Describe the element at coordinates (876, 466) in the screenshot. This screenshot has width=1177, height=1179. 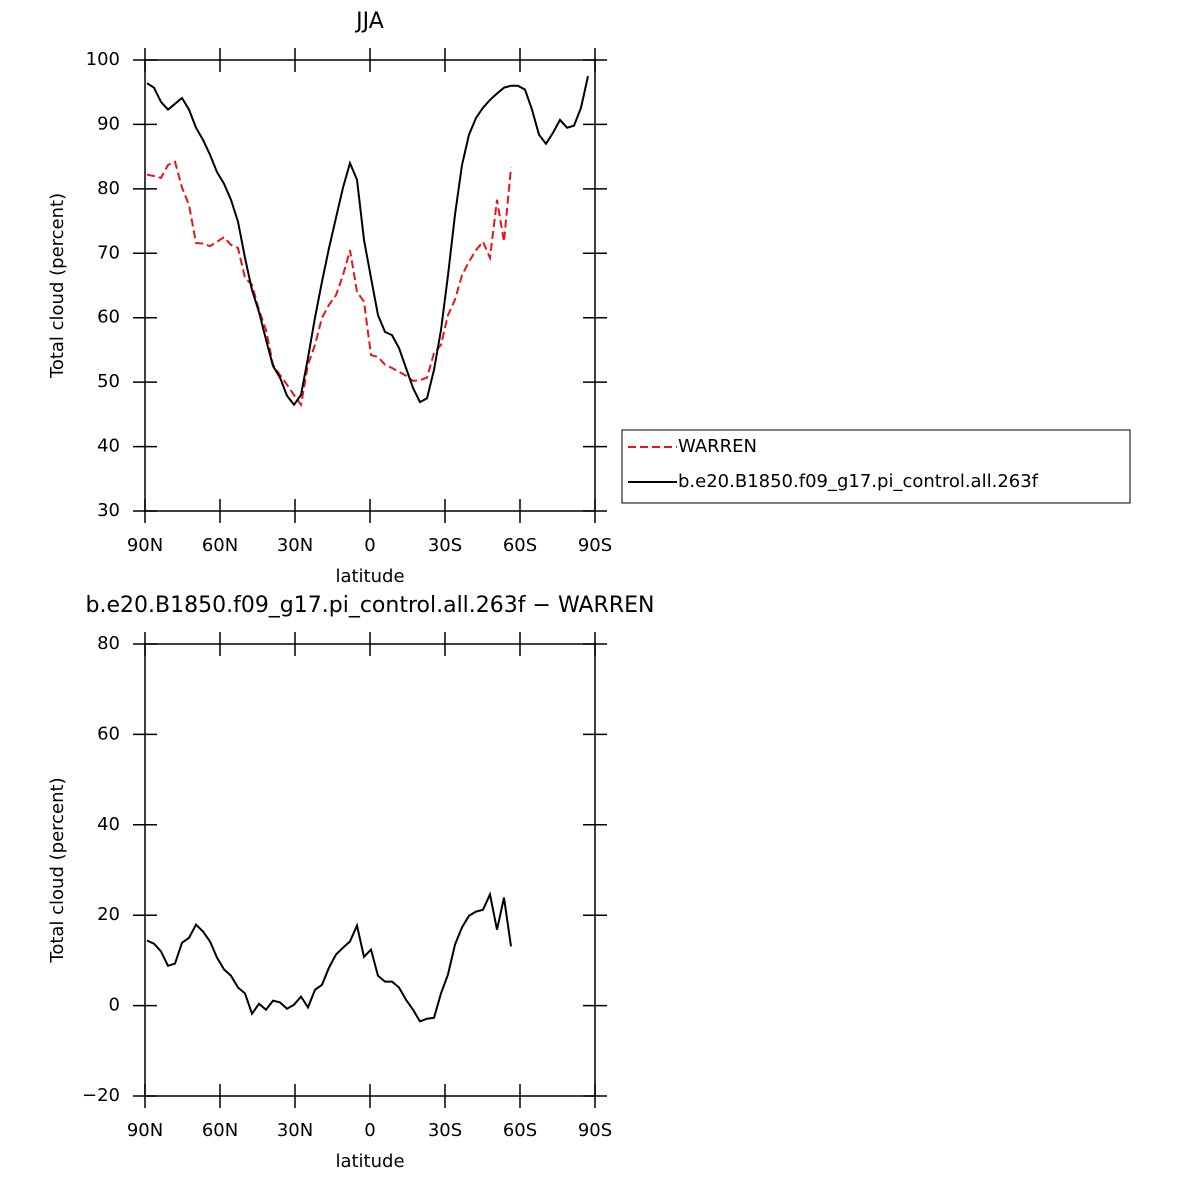
I see `legend-frame` at that location.